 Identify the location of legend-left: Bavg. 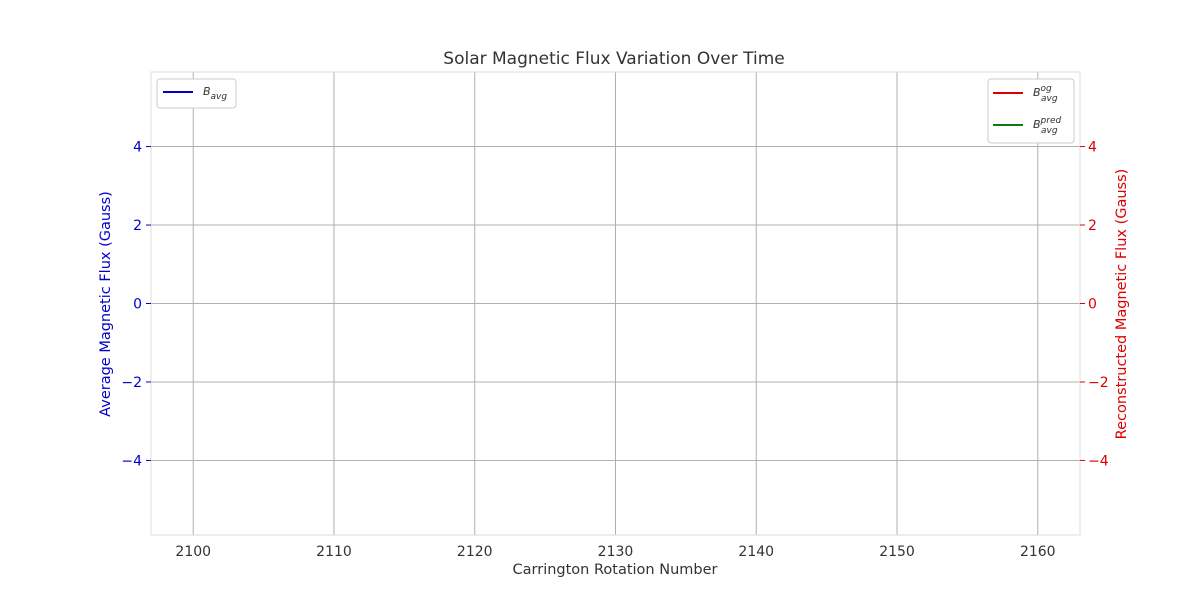
(196, 93).